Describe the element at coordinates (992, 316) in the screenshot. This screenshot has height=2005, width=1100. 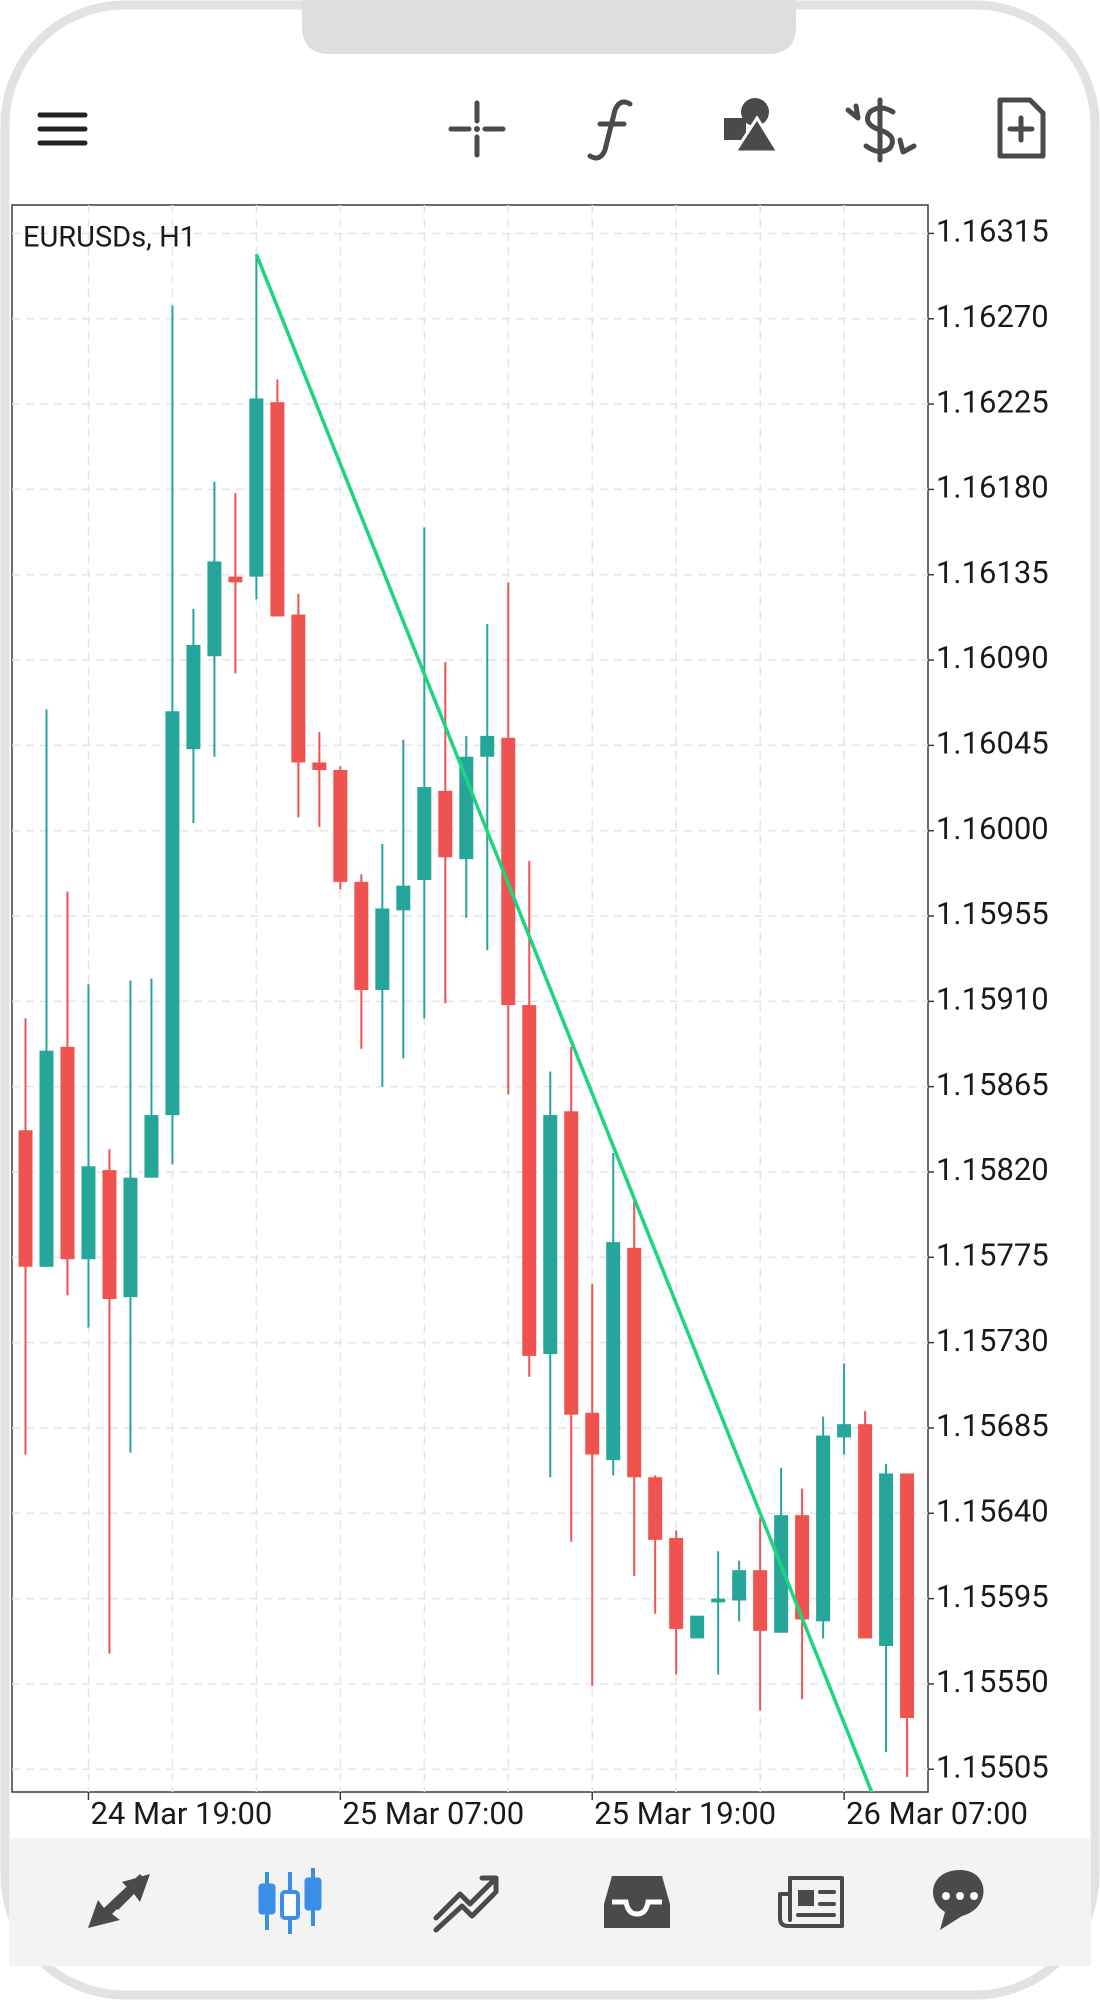
I see `y-tick-label: 1.16270` at that location.